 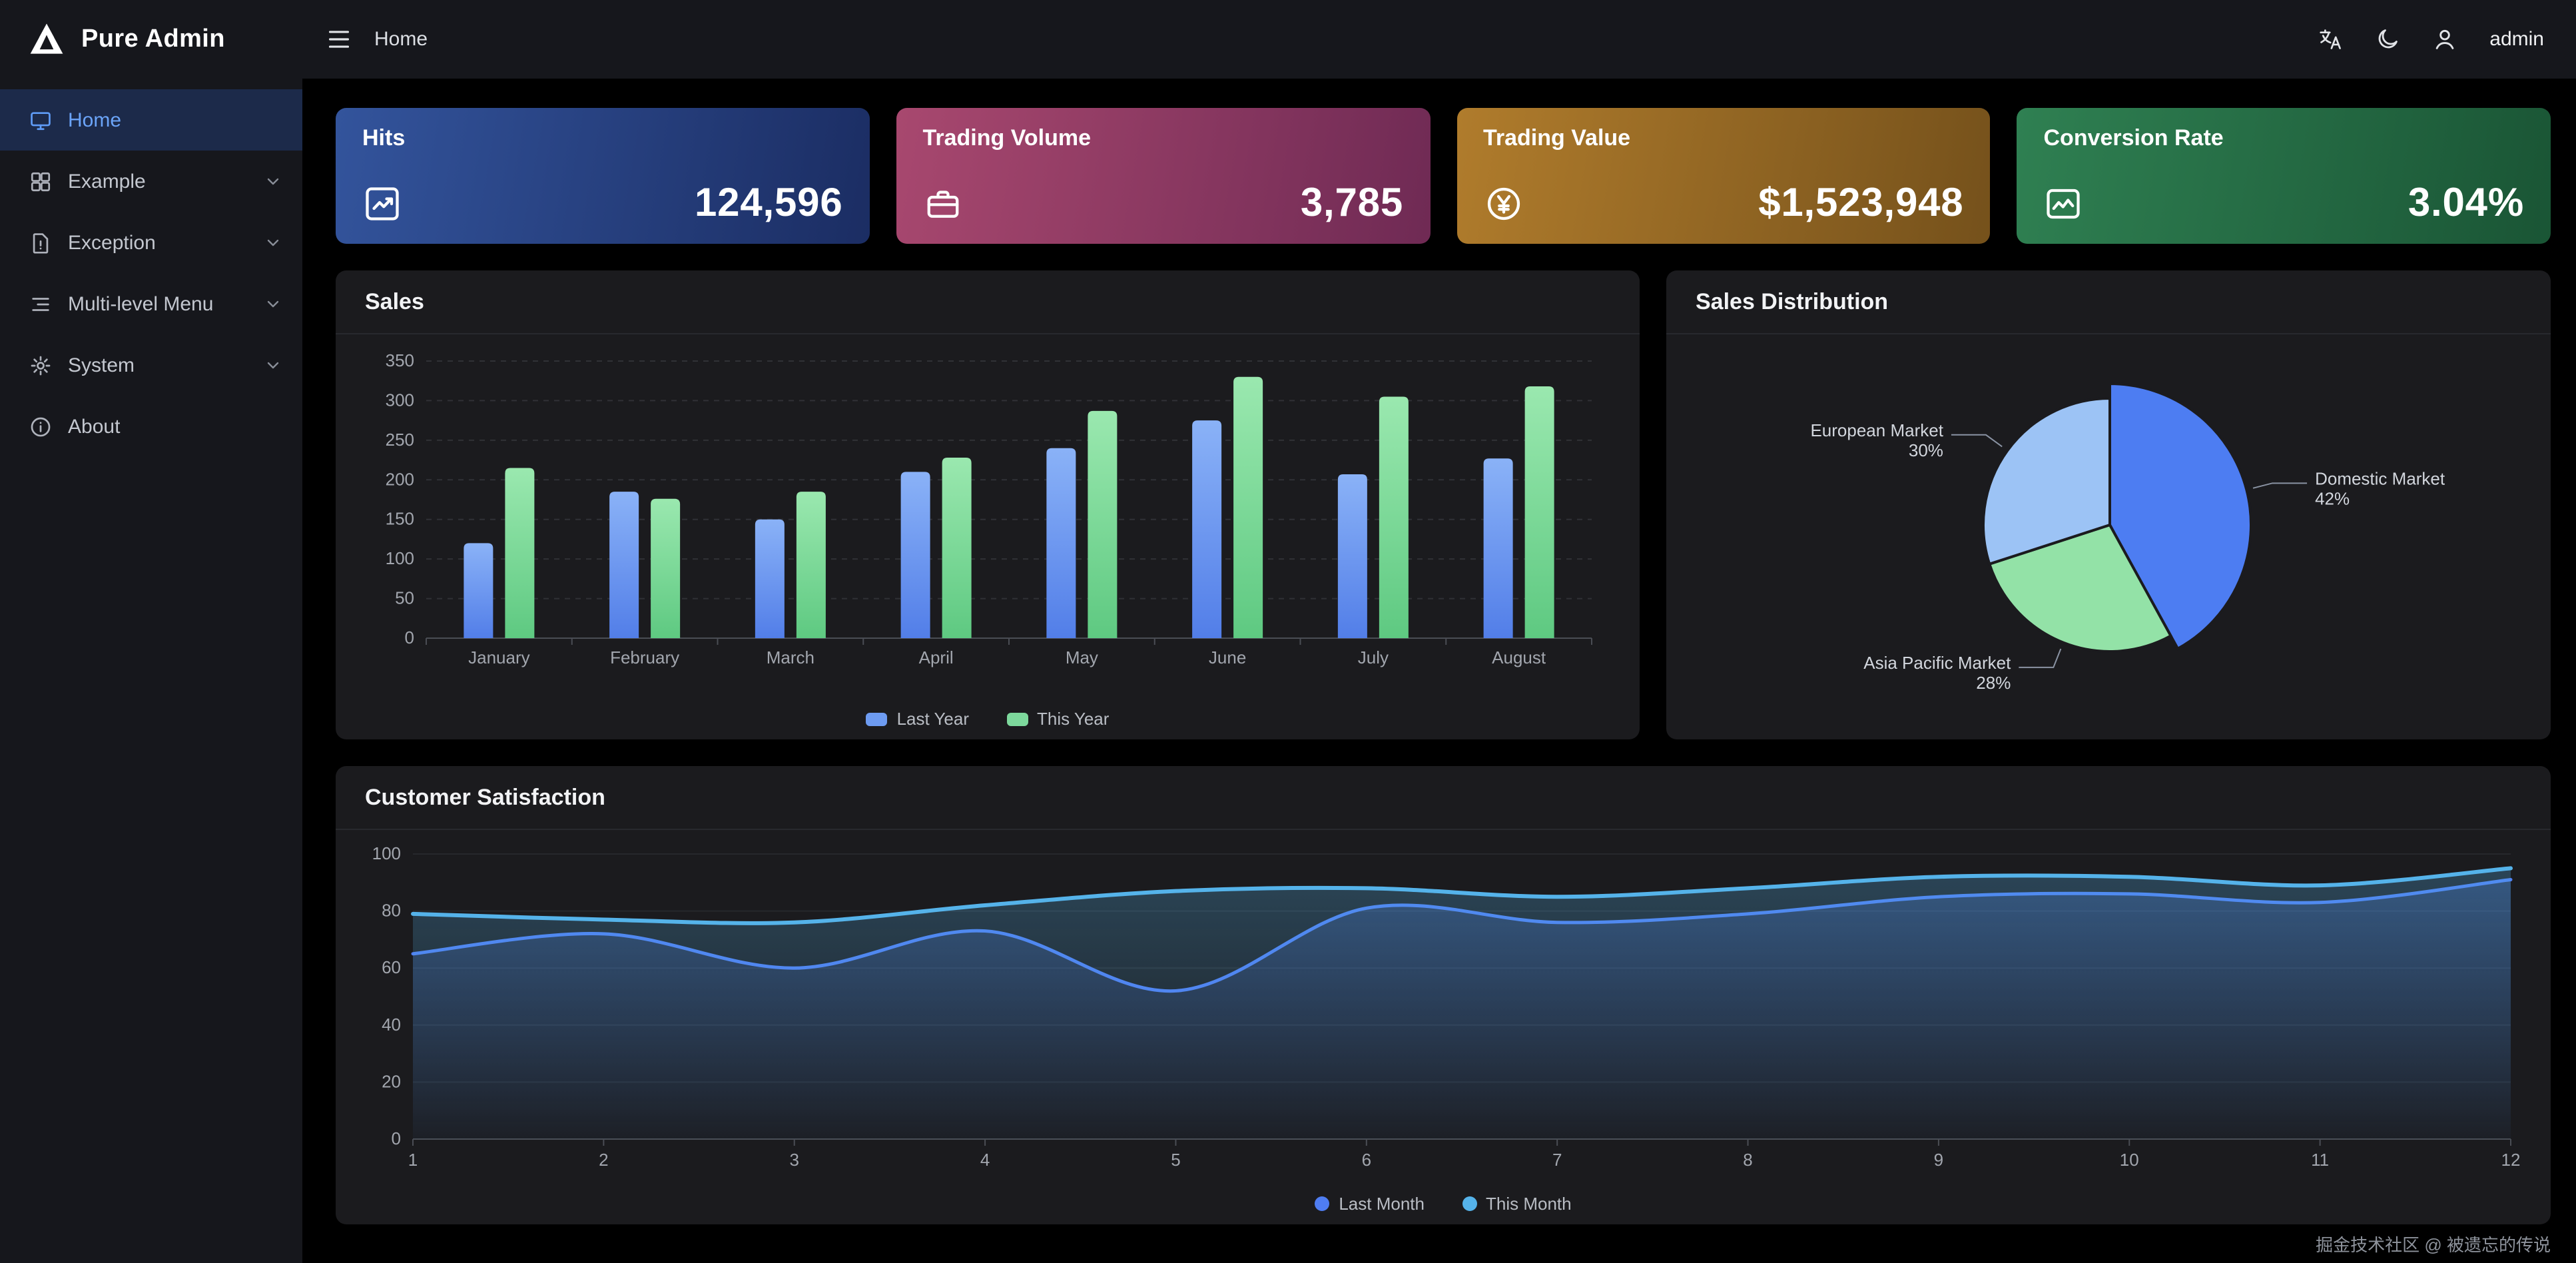 What do you see at coordinates (401, 39) in the screenshot?
I see `breadcrumb: Home` at bounding box center [401, 39].